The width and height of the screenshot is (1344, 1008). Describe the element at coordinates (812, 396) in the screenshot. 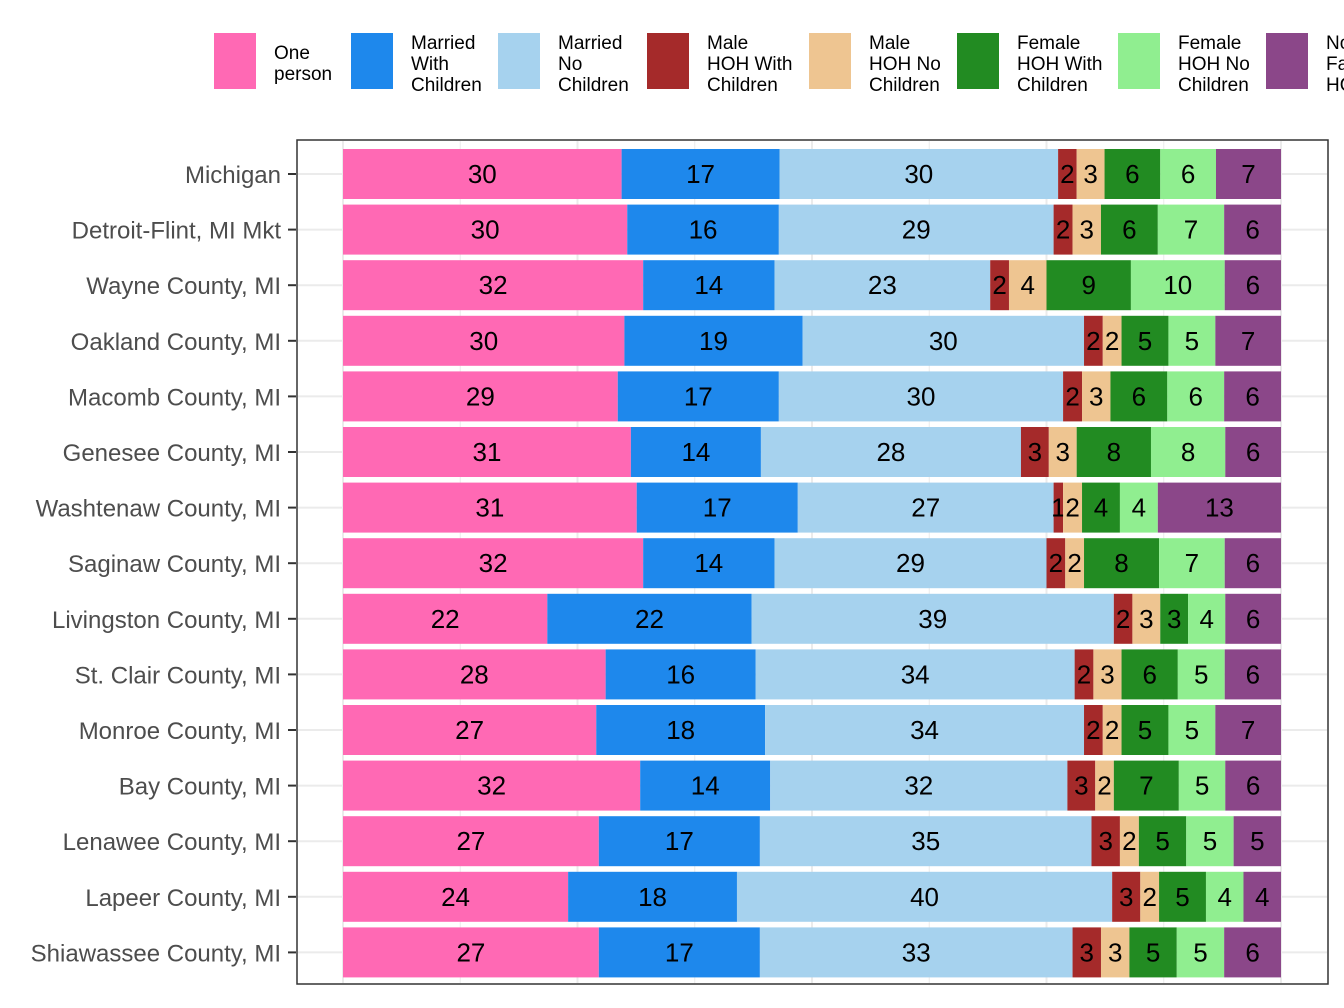

I see `bar-row: 29 17 30 2 3 6 6 6` at that location.